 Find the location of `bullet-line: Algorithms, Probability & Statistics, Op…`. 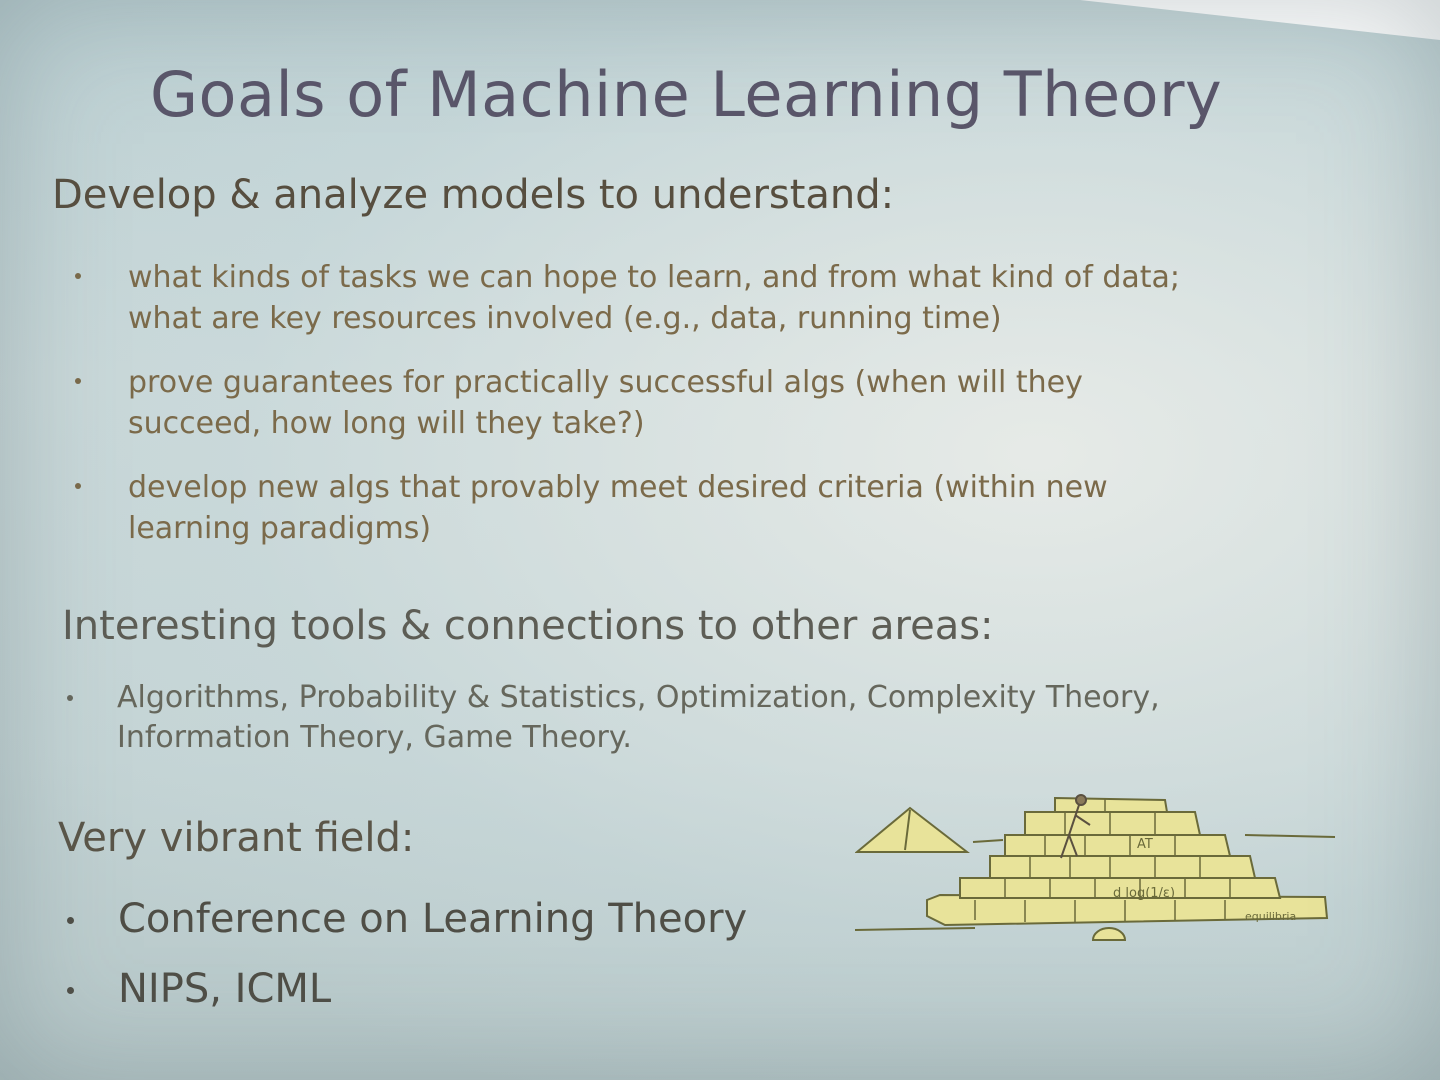

bullet-line: Algorithms, Probability & Statistics, Op… is located at coordinates (638, 697).